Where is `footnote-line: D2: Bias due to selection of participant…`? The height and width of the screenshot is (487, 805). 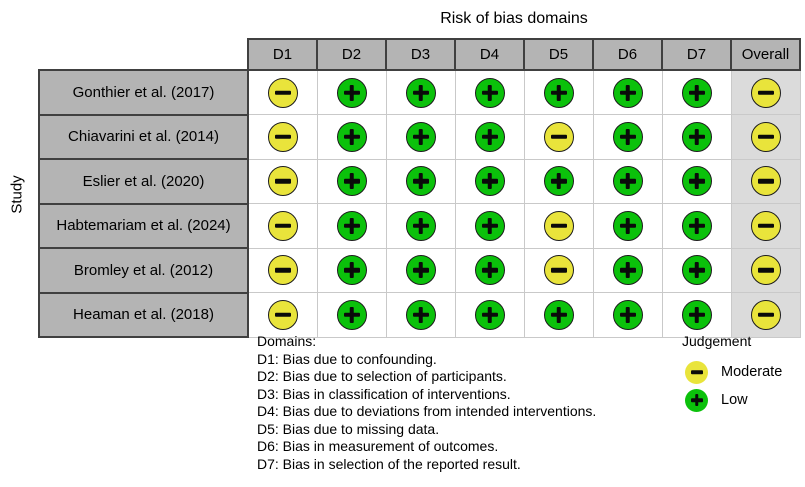
footnote-line: D2: Bias due to selection of participant… is located at coordinates (382, 376).